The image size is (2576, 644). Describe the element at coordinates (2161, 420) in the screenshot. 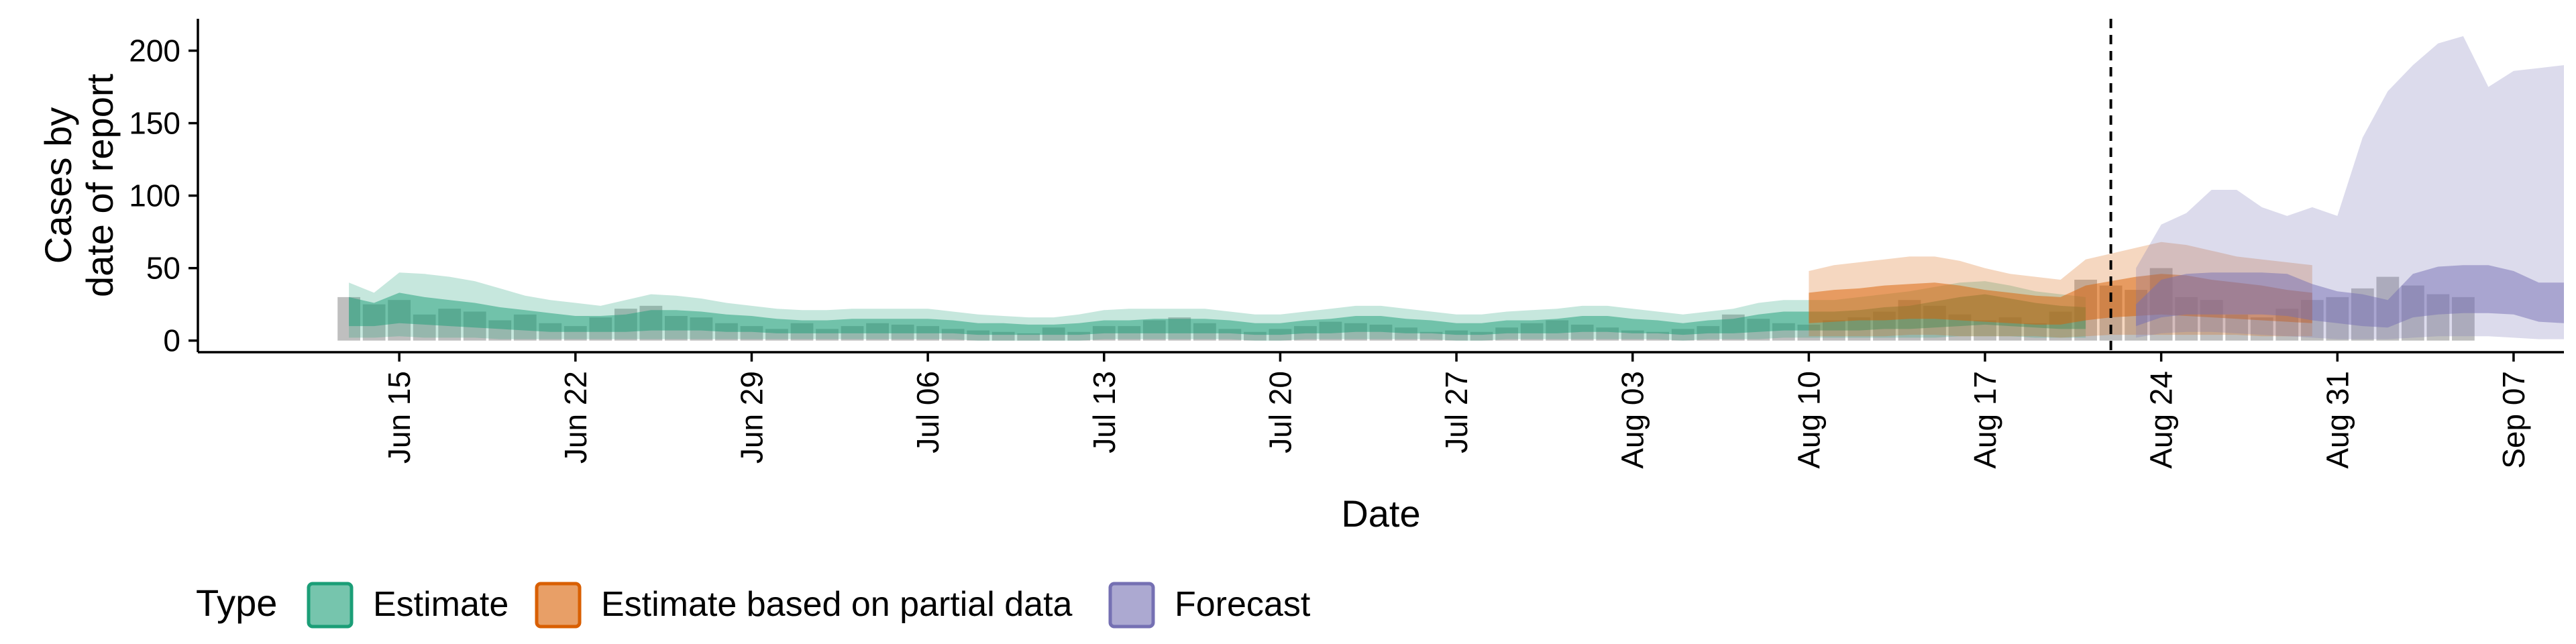

I see `x-tick-label: Aug 24` at that location.